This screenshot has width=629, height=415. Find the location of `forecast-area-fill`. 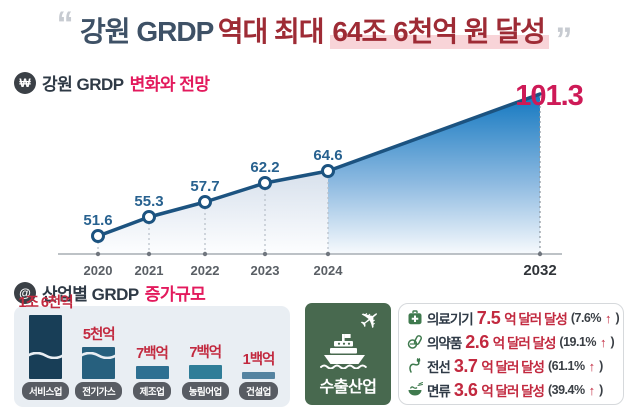

forecast-area-fill is located at coordinates (434, 174).